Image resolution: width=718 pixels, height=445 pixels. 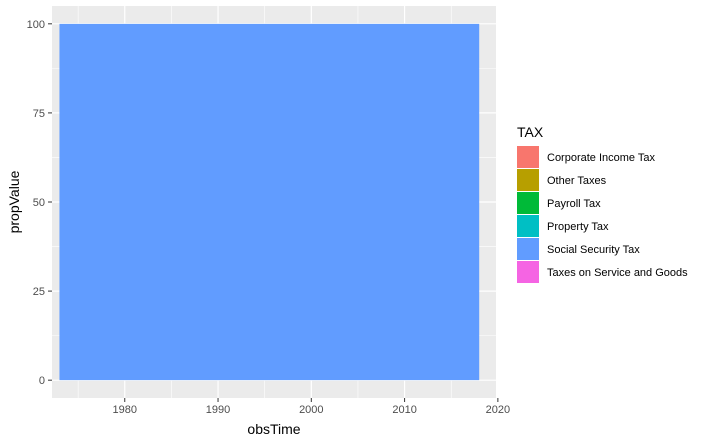 I want to click on x-tick-label: 2020, so click(x=498, y=410).